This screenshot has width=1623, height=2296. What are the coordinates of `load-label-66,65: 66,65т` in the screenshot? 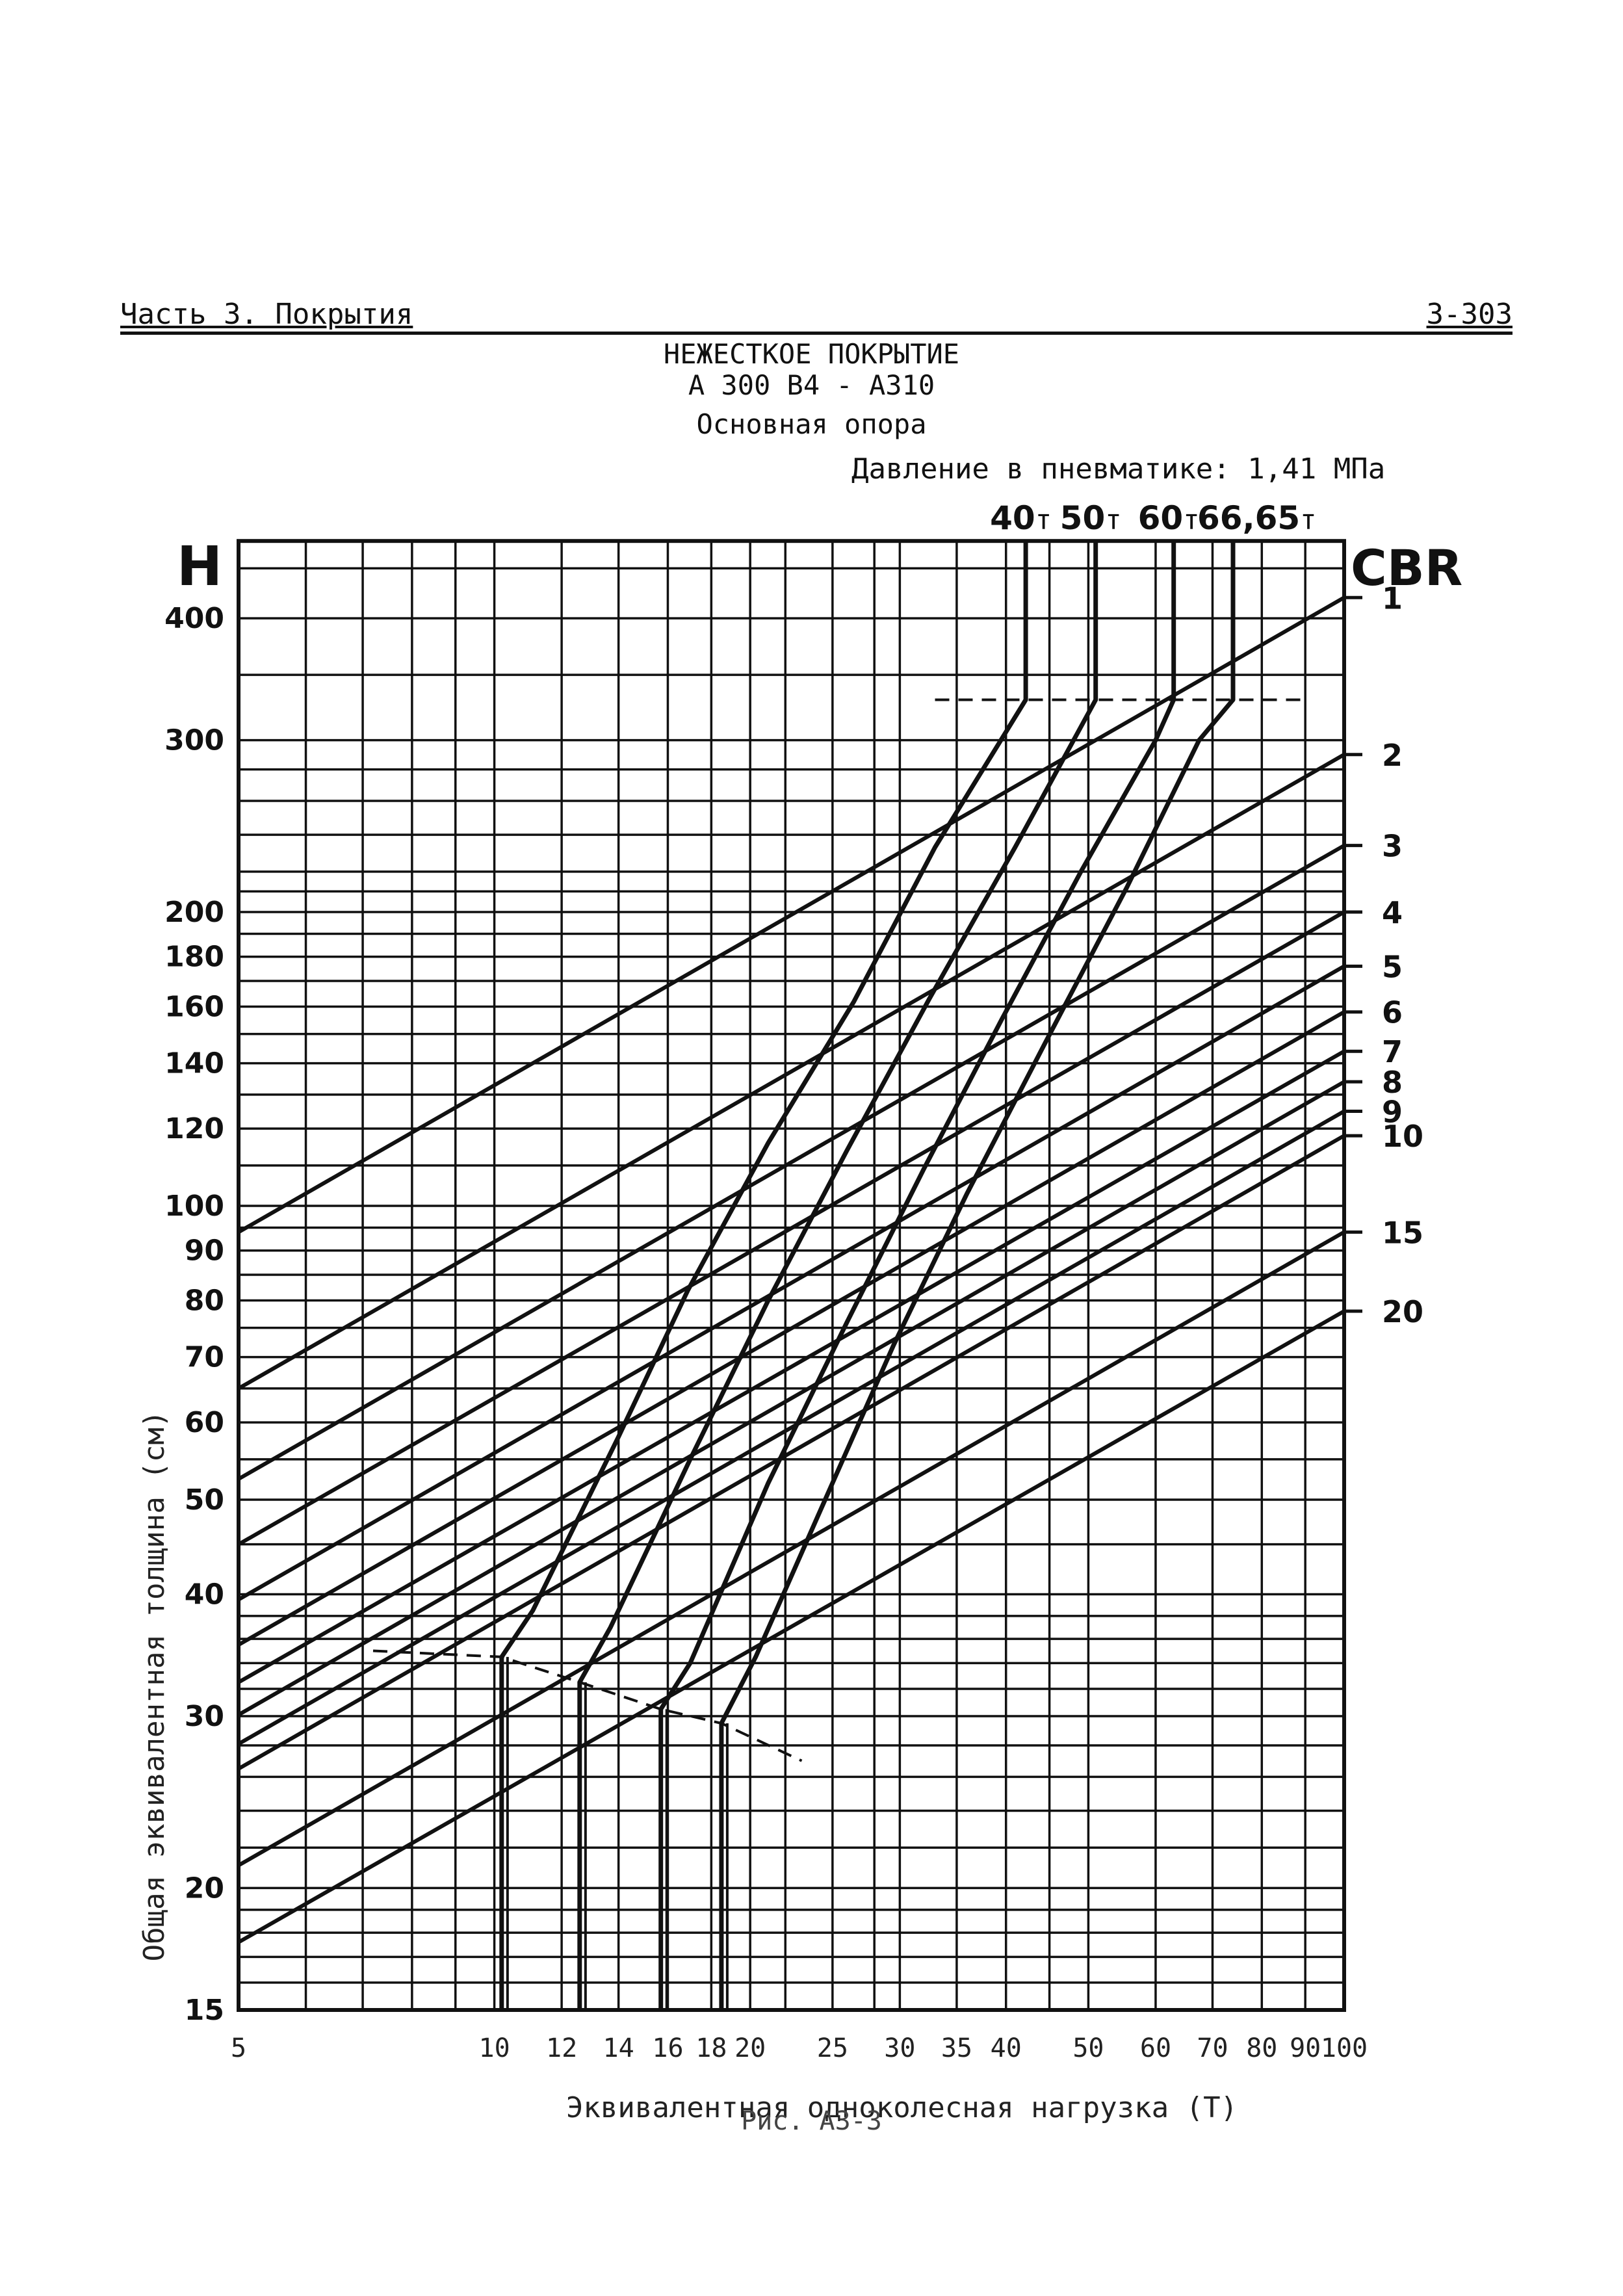 It's located at (1257, 518).